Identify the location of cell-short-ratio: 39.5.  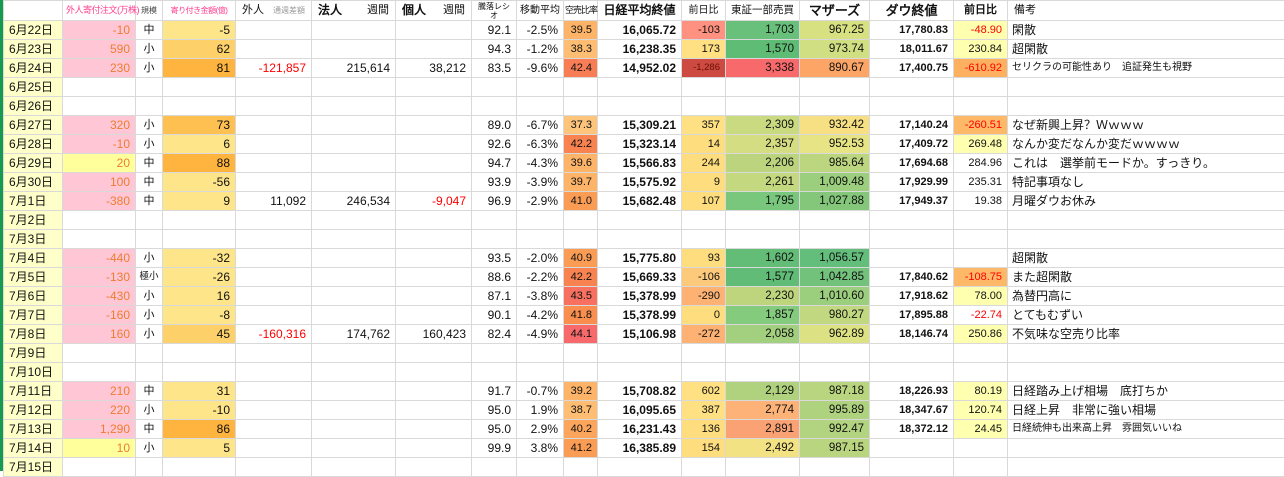
(581, 30).